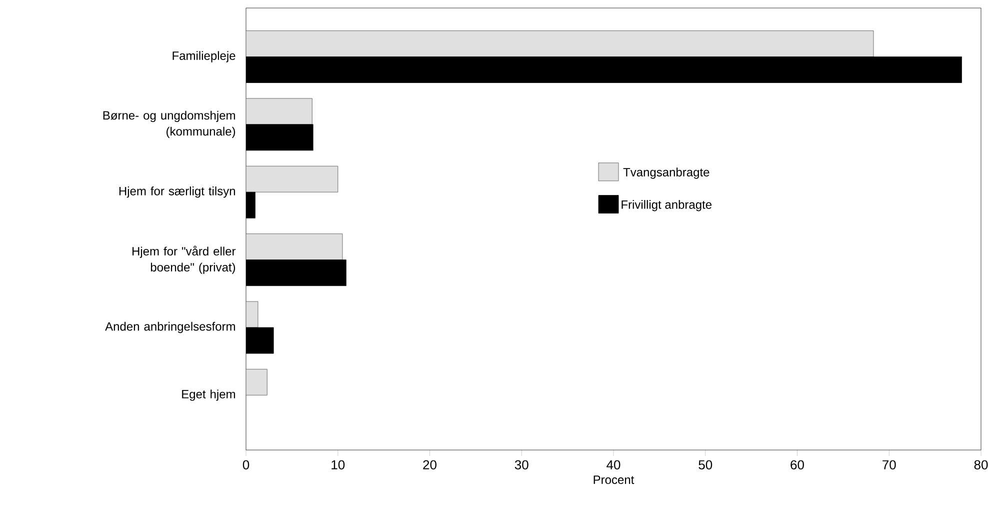 The height and width of the screenshot is (524, 988). I want to click on legend-label: Frivilligt anbragte, so click(667, 206).